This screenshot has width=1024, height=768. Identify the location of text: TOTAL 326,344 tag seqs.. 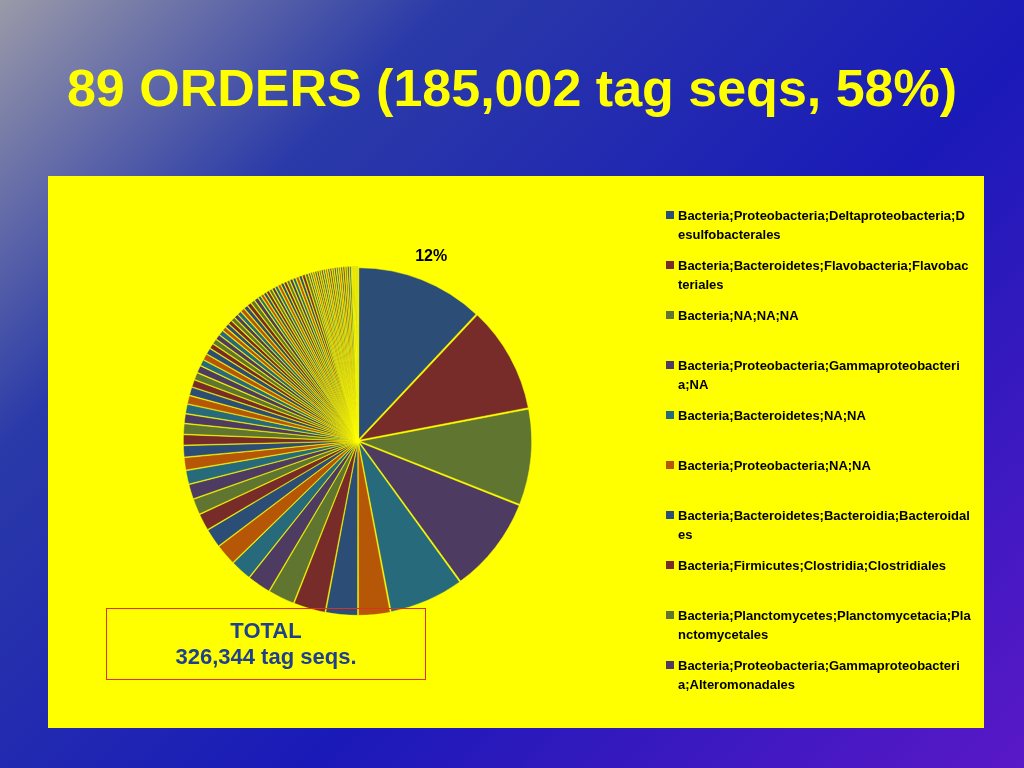
(266, 644).